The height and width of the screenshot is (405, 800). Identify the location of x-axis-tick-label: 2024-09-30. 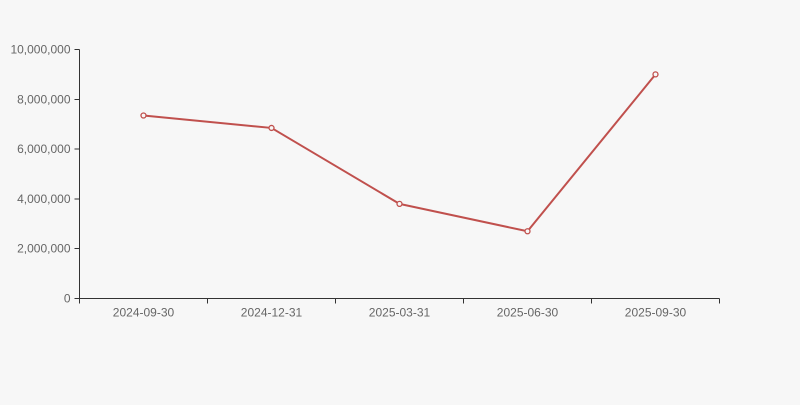
(144, 313).